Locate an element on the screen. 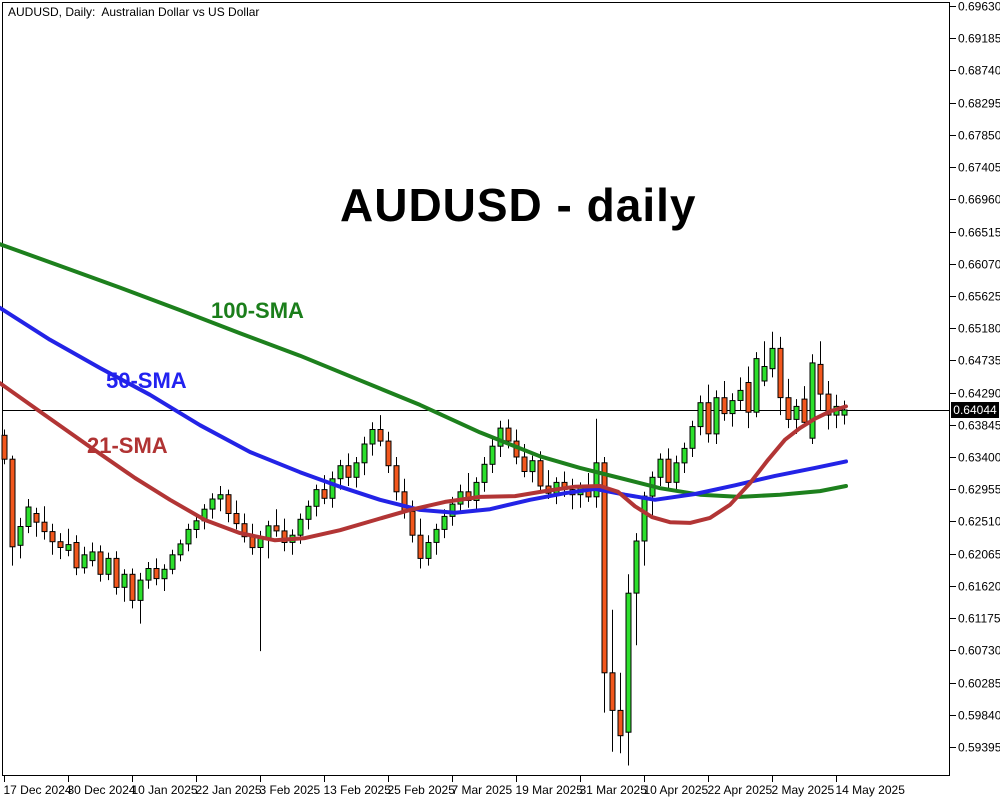  y-axis-label: 0.61175 is located at coordinates (979, 619).